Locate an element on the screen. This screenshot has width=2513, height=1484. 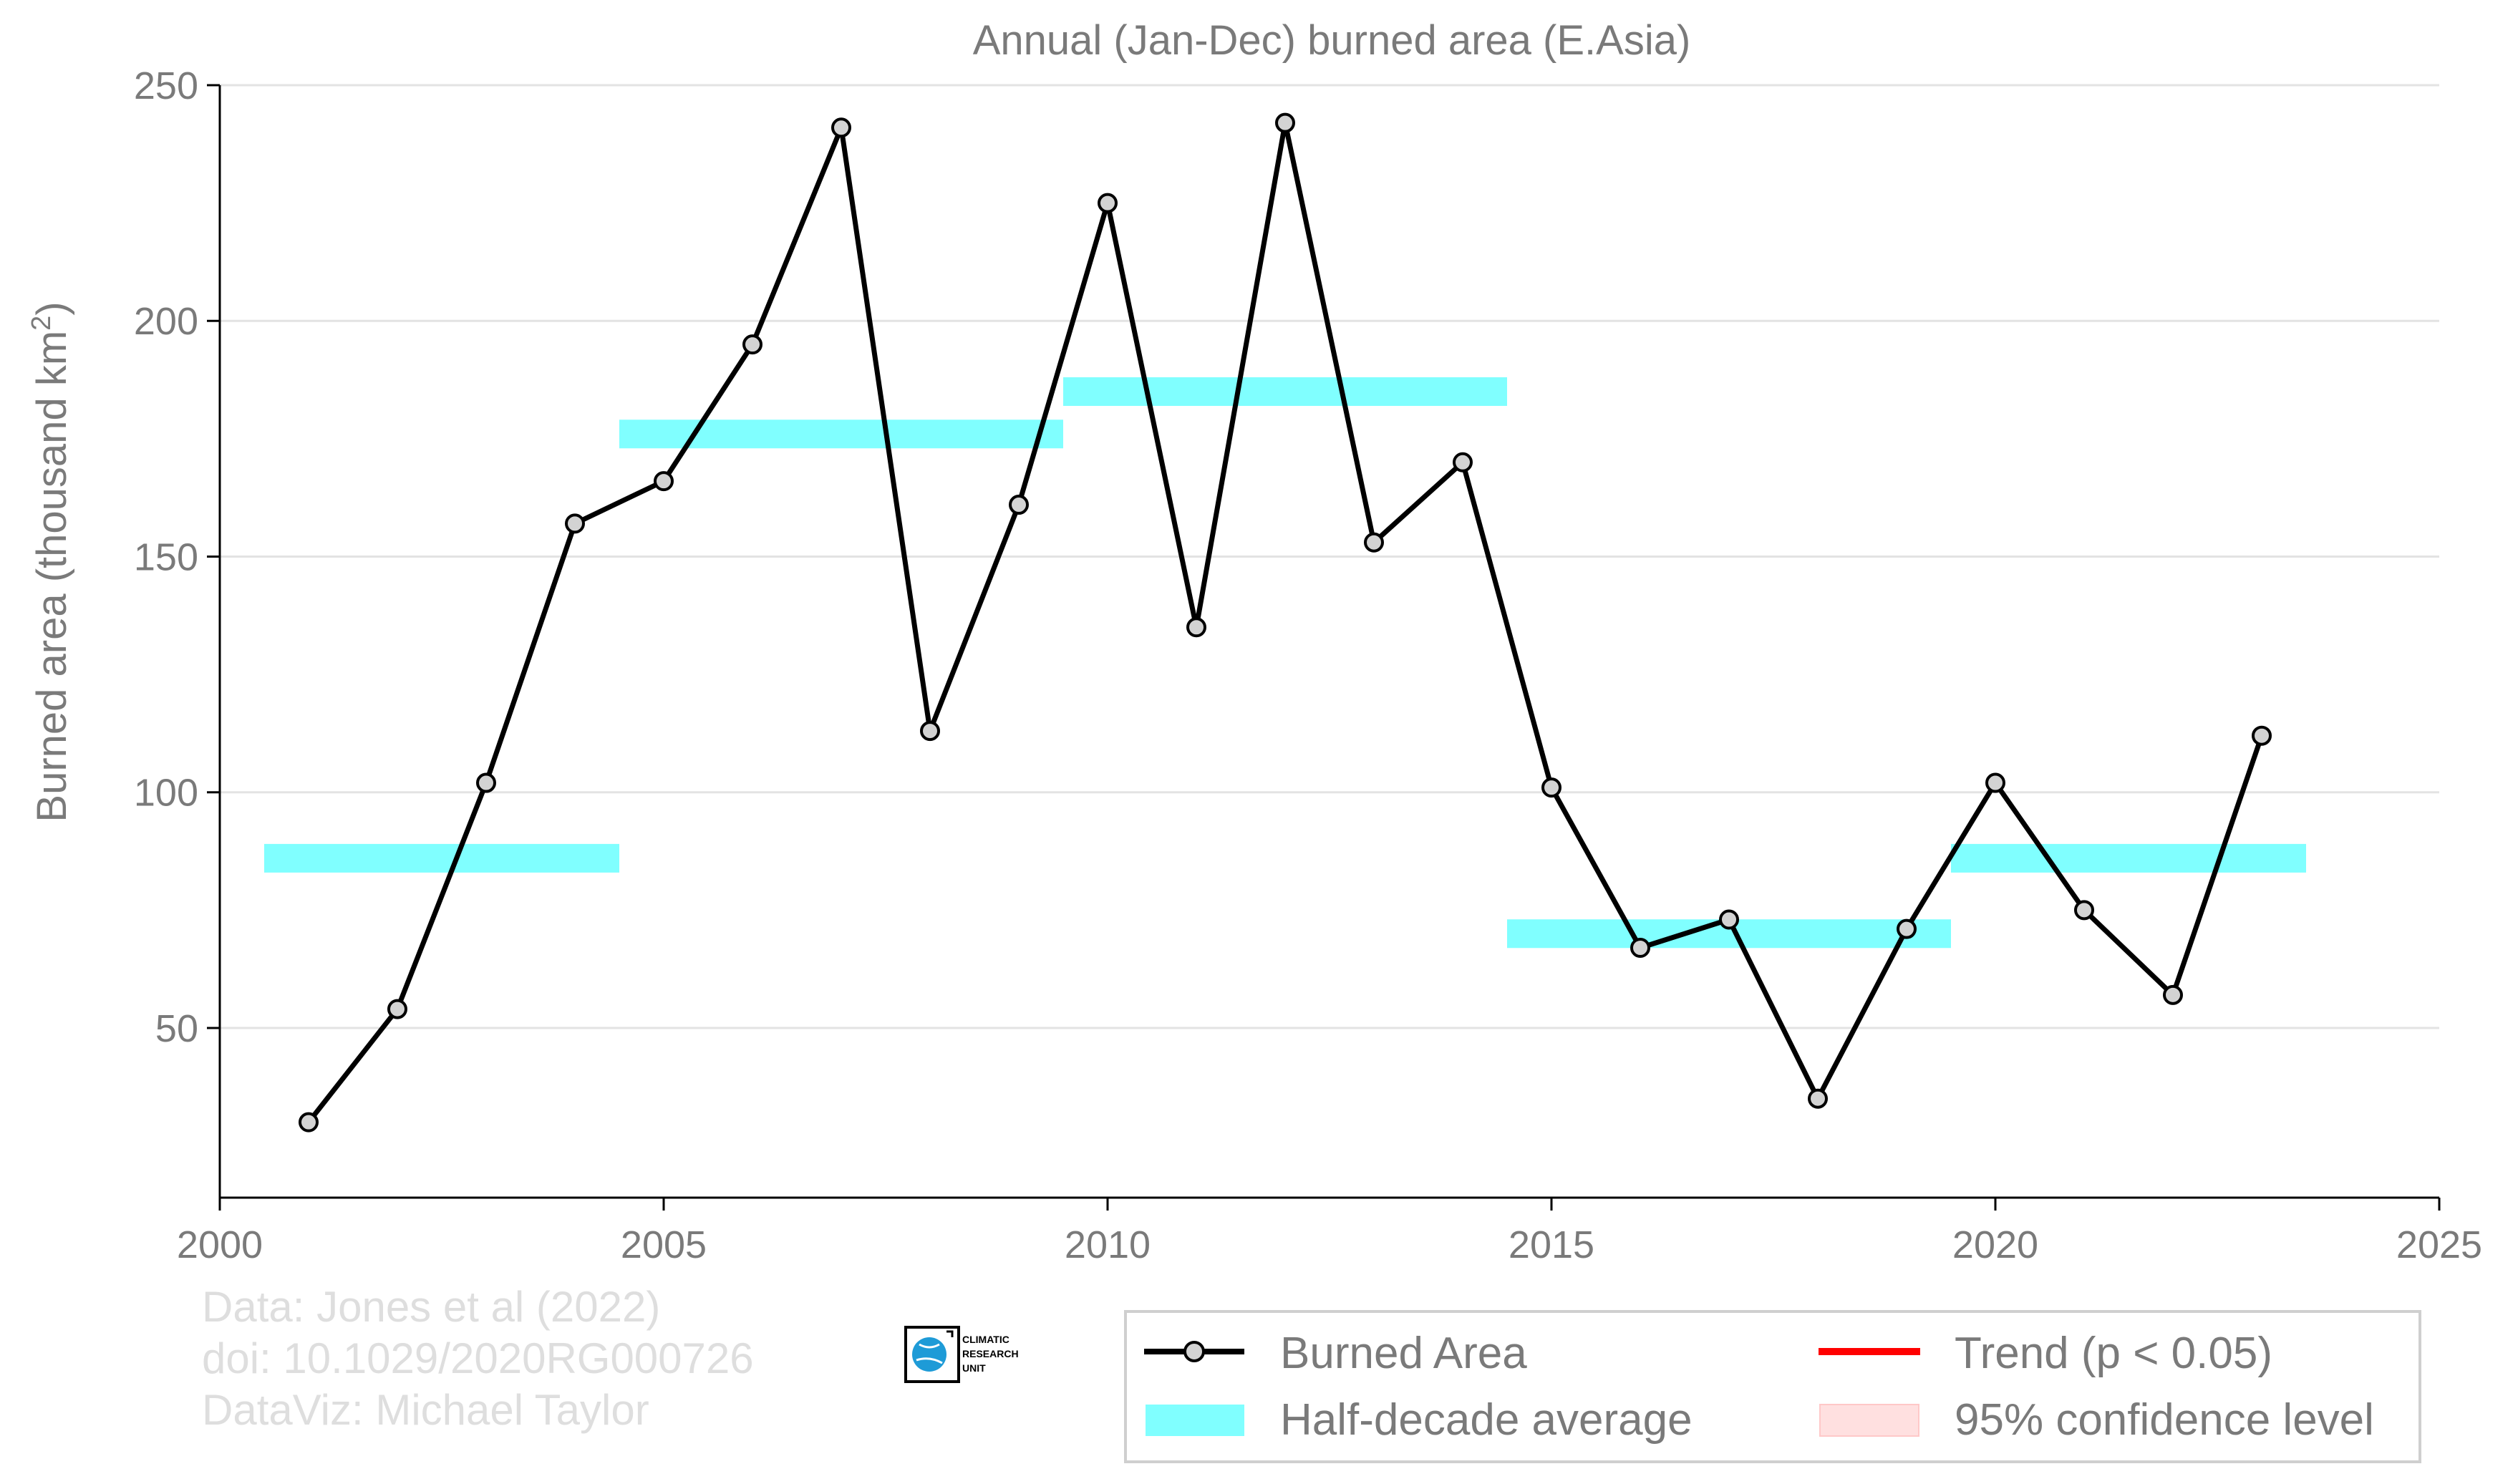
x-tick-label: 2010 is located at coordinates (1108, 1244).